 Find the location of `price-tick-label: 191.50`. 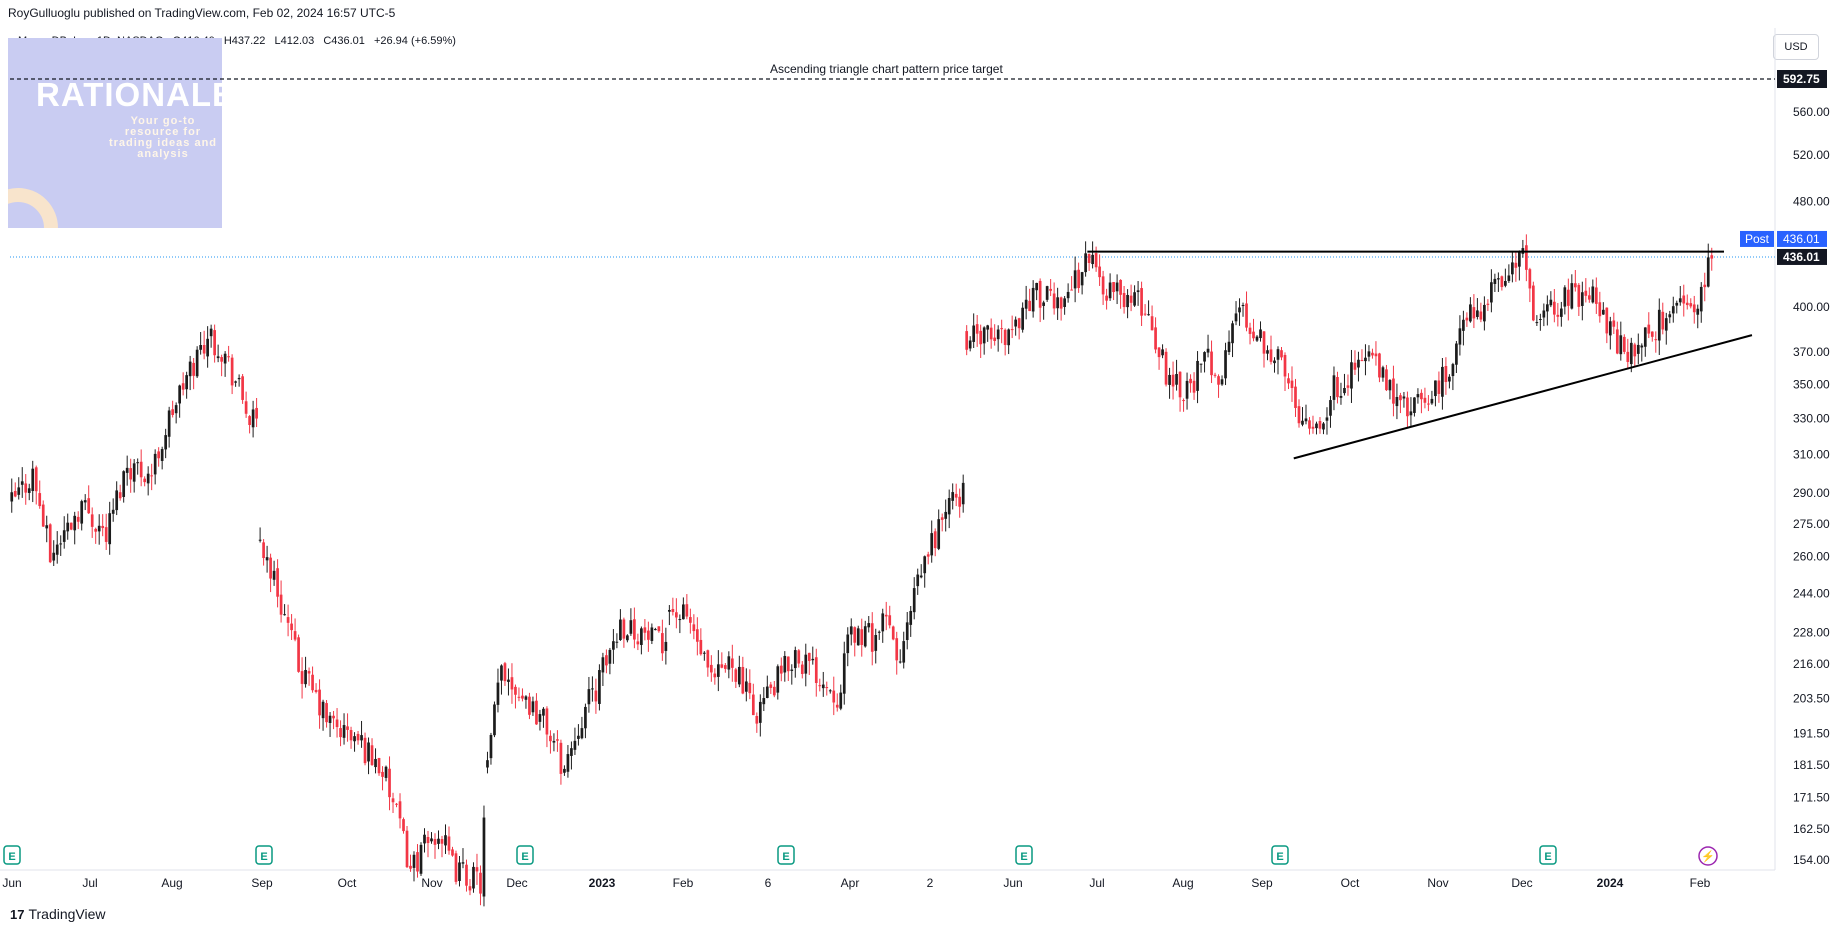

price-tick-label: 191.50 is located at coordinates (1811, 734).